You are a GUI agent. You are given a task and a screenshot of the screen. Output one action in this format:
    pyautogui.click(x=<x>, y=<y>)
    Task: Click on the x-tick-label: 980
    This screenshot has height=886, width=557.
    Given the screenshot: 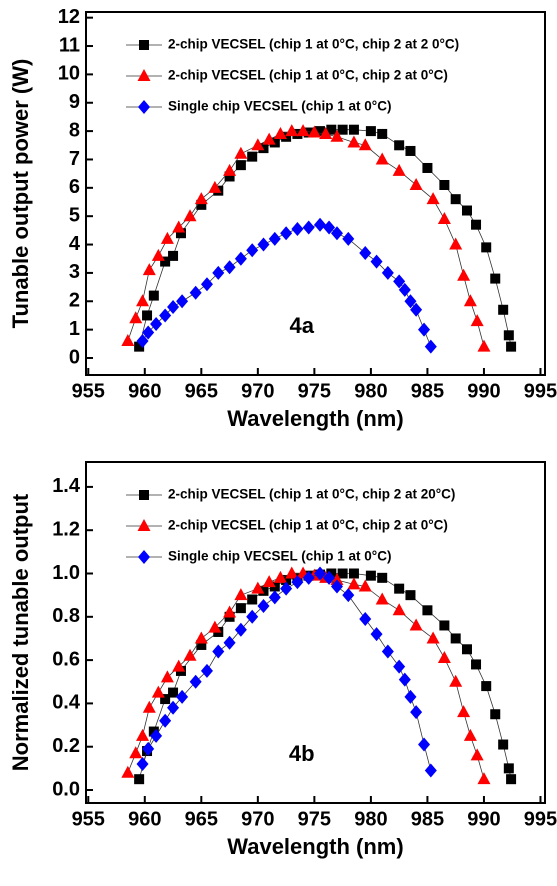 What is the action you would take?
    pyautogui.click(x=370, y=819)
    